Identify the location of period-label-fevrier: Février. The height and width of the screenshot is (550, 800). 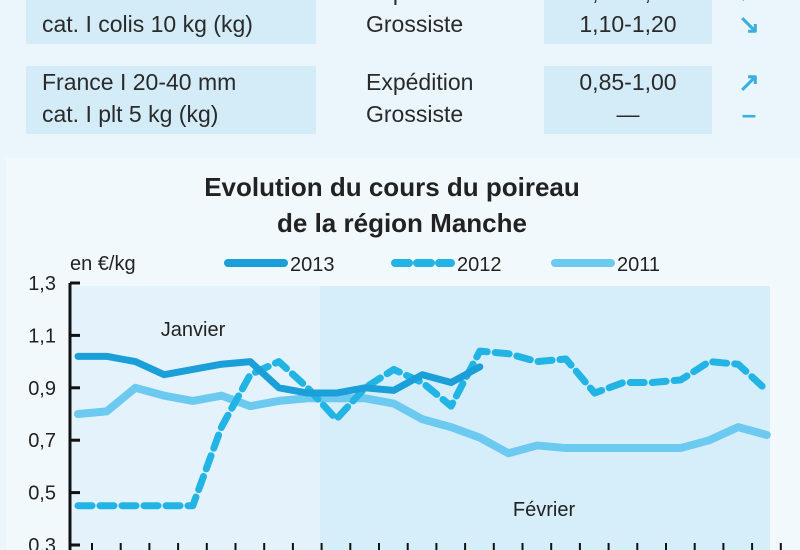
(544, 510).